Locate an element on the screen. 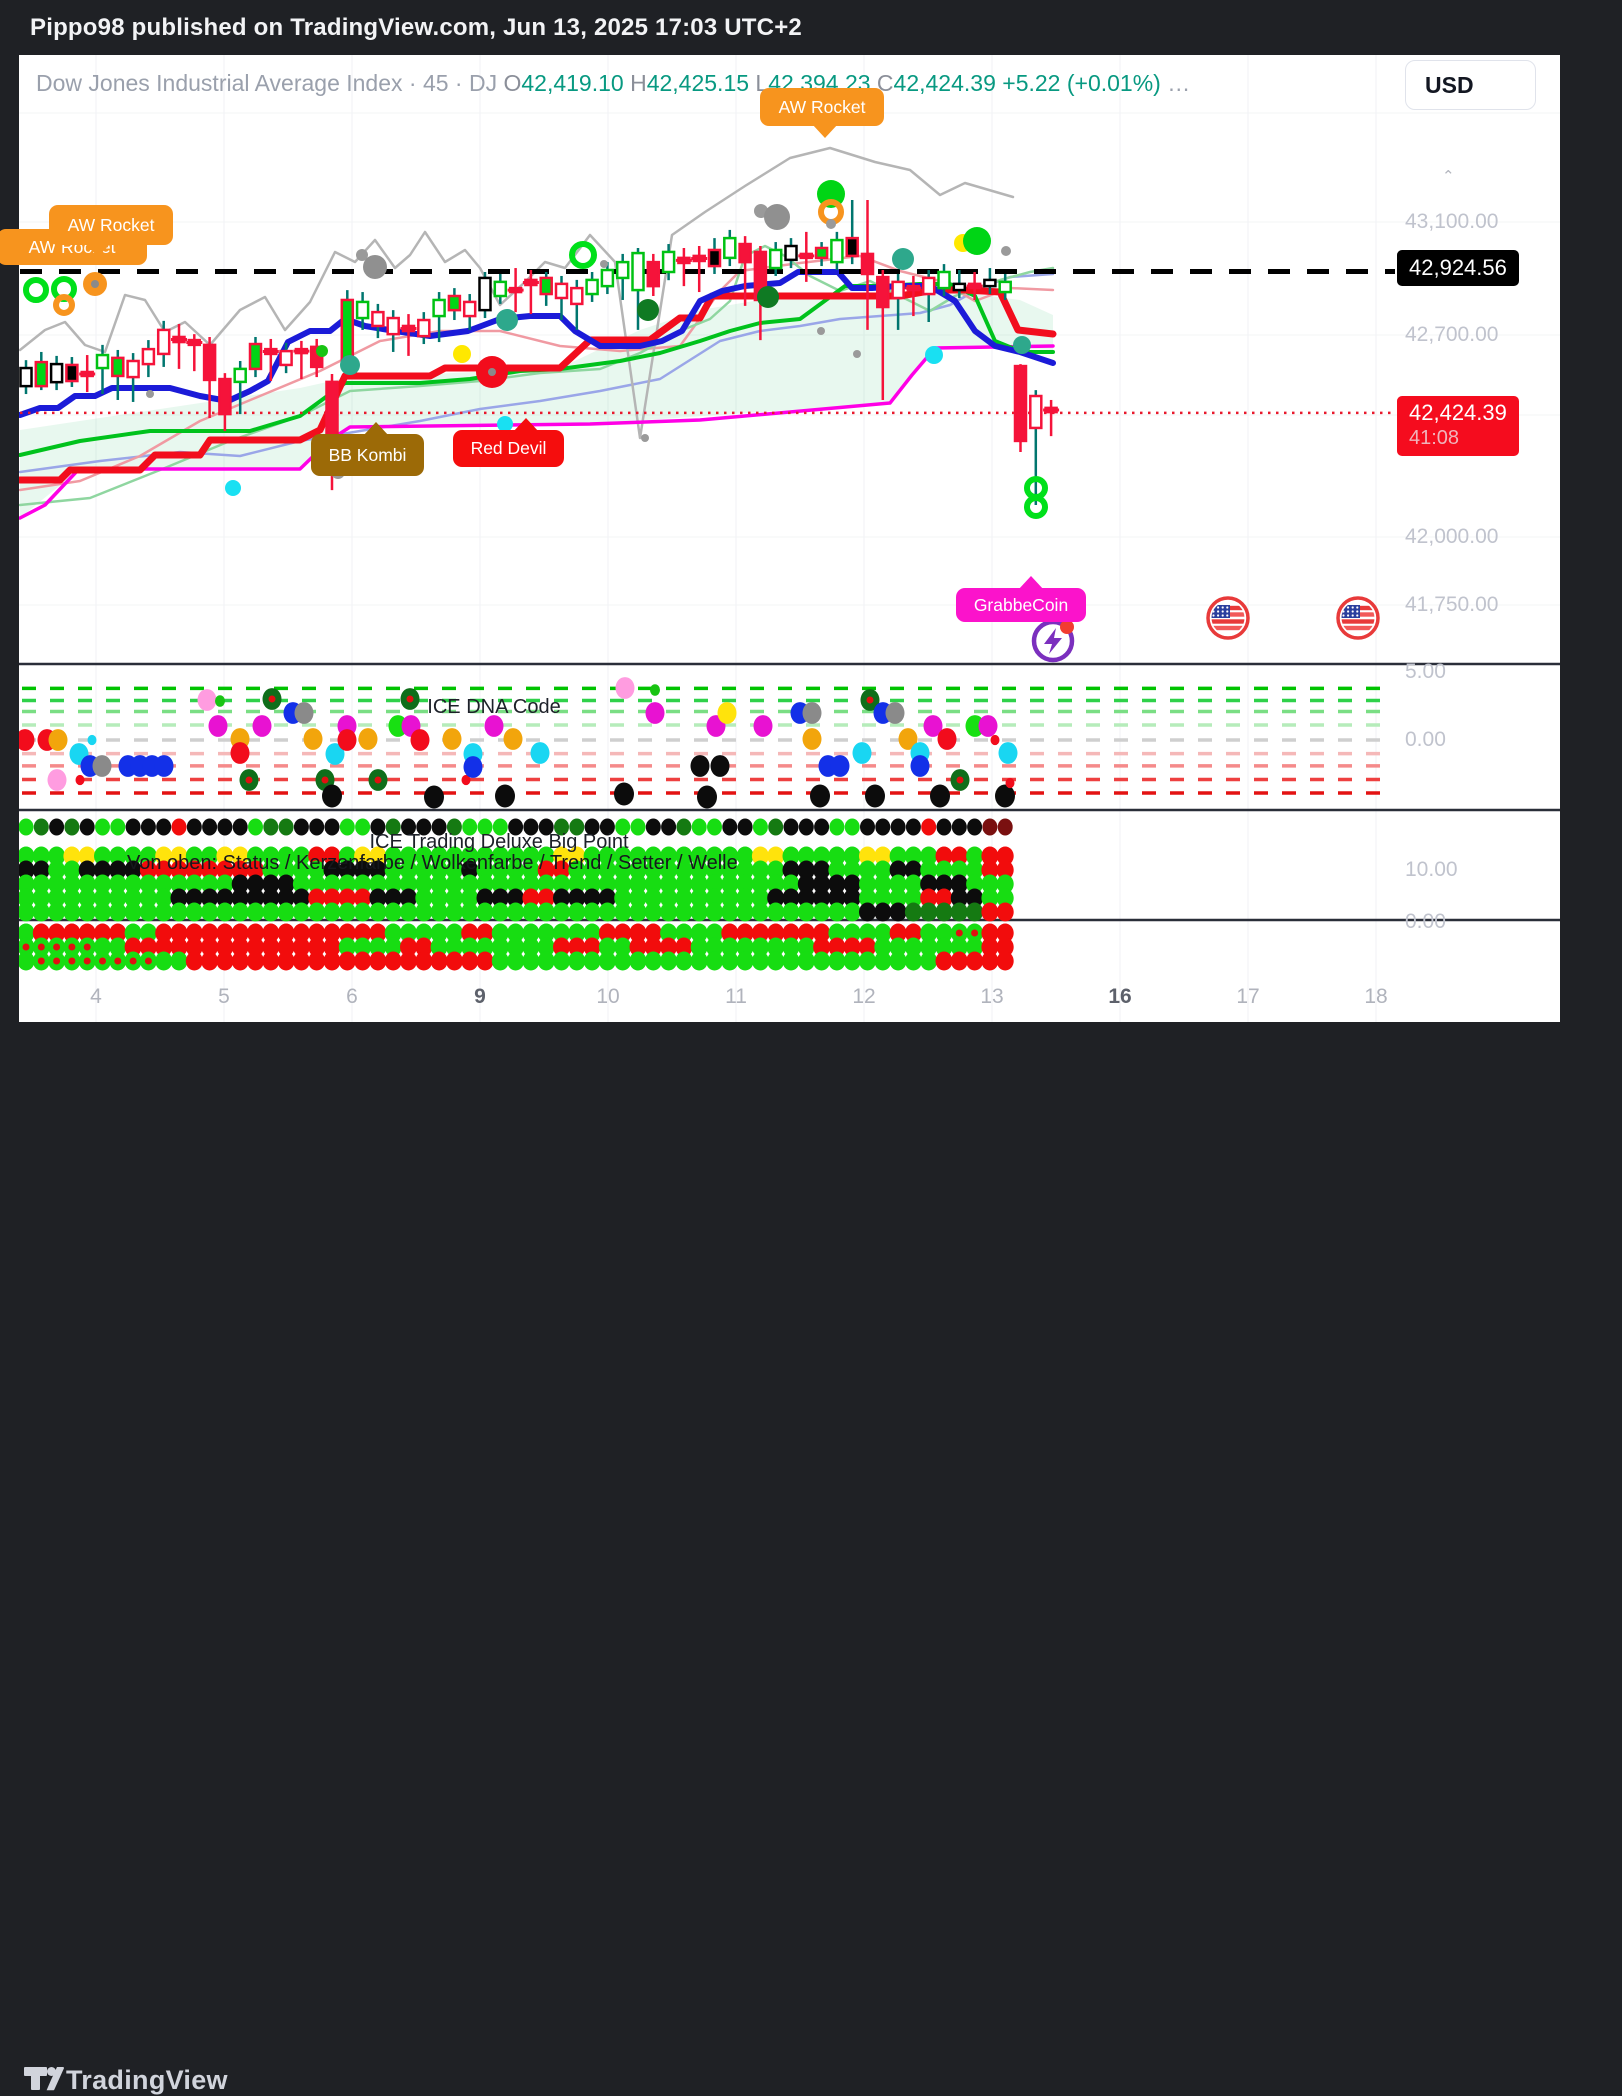 The width and height of the screenshot is (1622, 2096). callout-grabbe-coin: GrabbeCoin is located at coordinates (1021, 599).